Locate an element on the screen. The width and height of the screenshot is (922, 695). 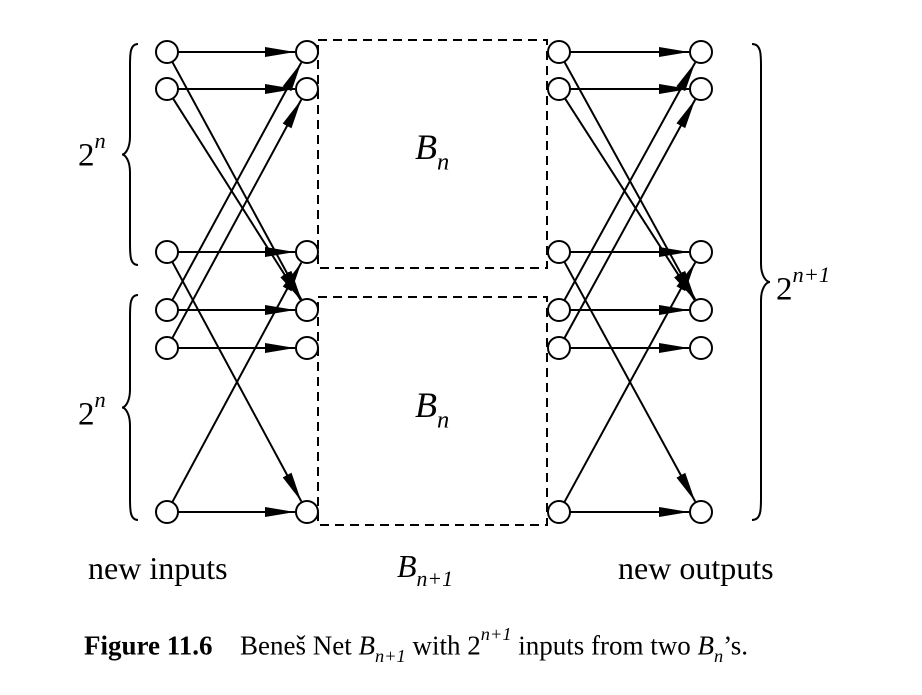
caption-net-subscript: n+1 is located at coordinates (390, 656).